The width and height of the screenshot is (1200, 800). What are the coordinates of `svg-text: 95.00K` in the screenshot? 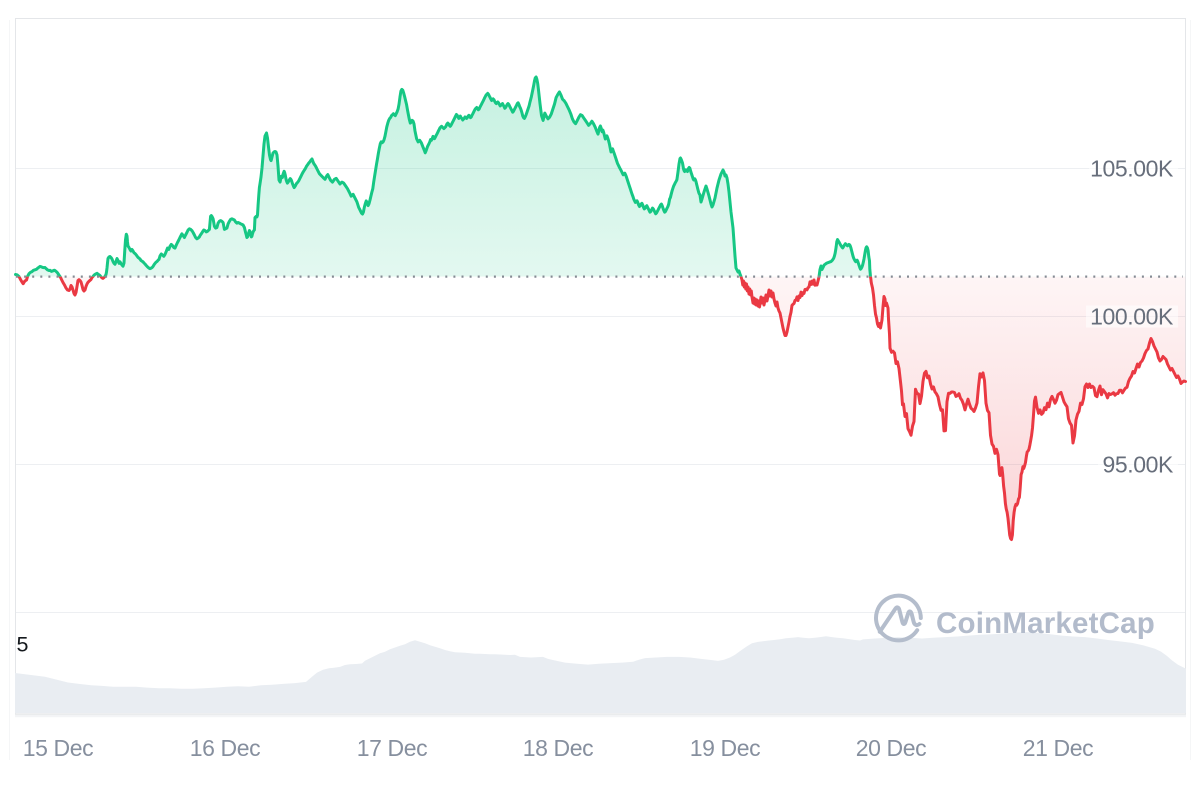 It's located at (1139, 465).